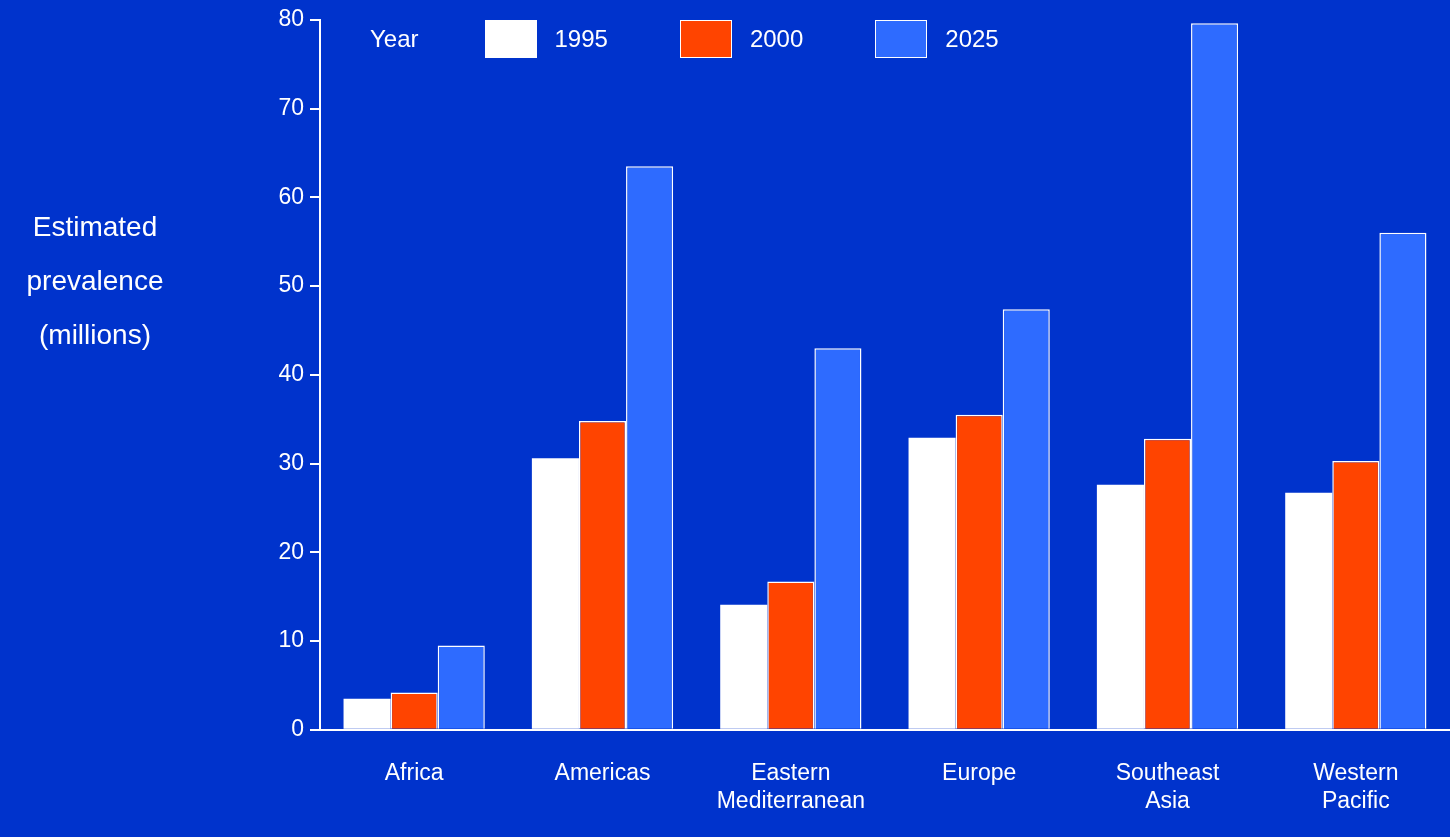 This screenshot has height=837, width=1450. What do you see at coordinates (291, 373) in the screenshot?
I see `y-tick-label: 40` at bounding box center [291, 373].